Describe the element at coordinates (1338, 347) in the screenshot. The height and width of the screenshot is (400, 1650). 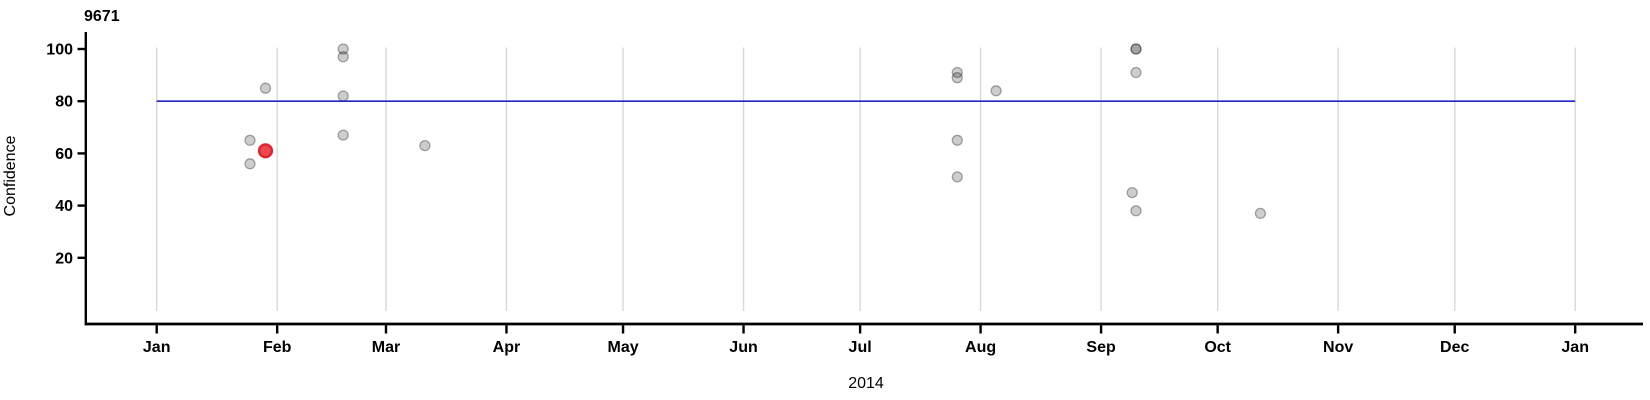
I see `x-tick-label: Nov` at that location.